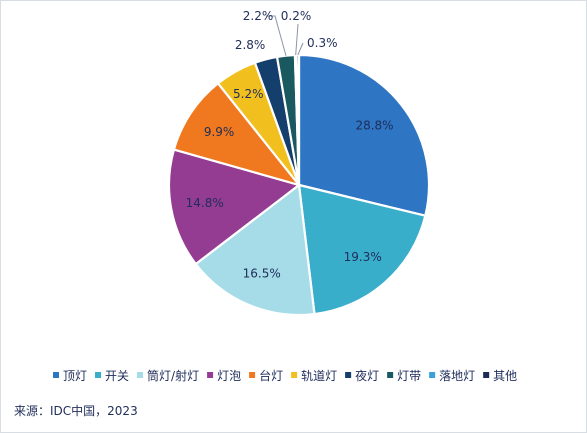 Image resolution: width=587 pixels, height=433 pixels. Describe the element at coordinates (319, 376) in the screenshot. I see `legend-label-6: 轨道灯` at that location.